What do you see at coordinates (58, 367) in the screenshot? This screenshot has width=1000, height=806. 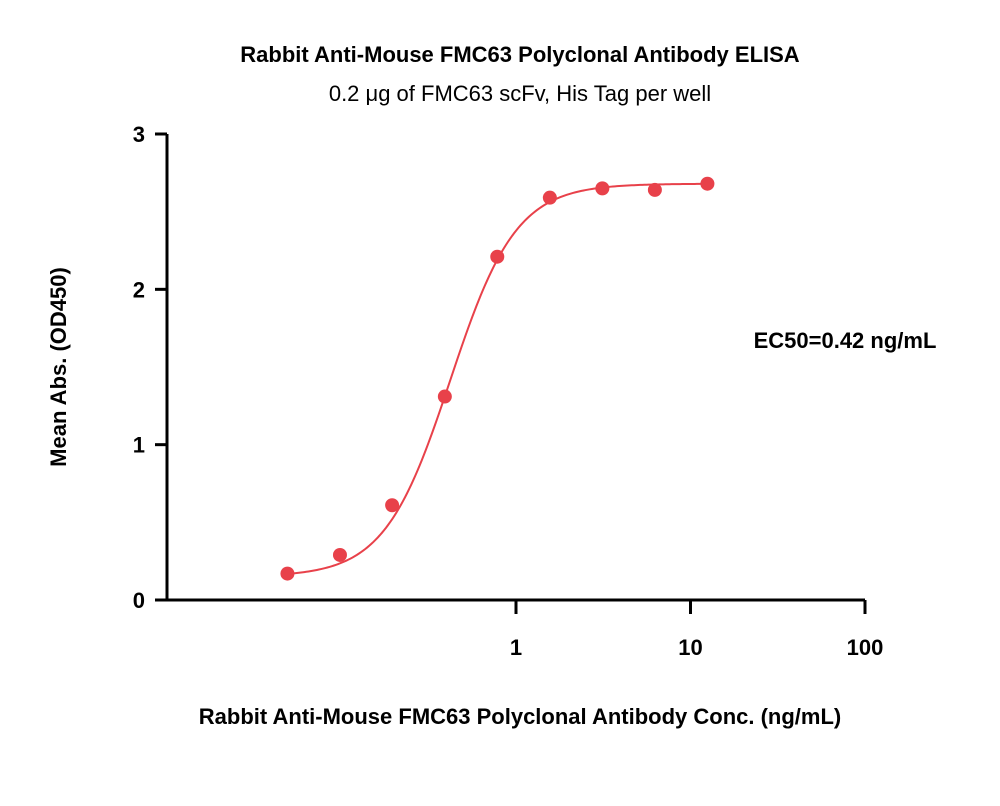 I see `y-axis-label: Mean Abs. (OD450)` at bounding box center [58, 367].